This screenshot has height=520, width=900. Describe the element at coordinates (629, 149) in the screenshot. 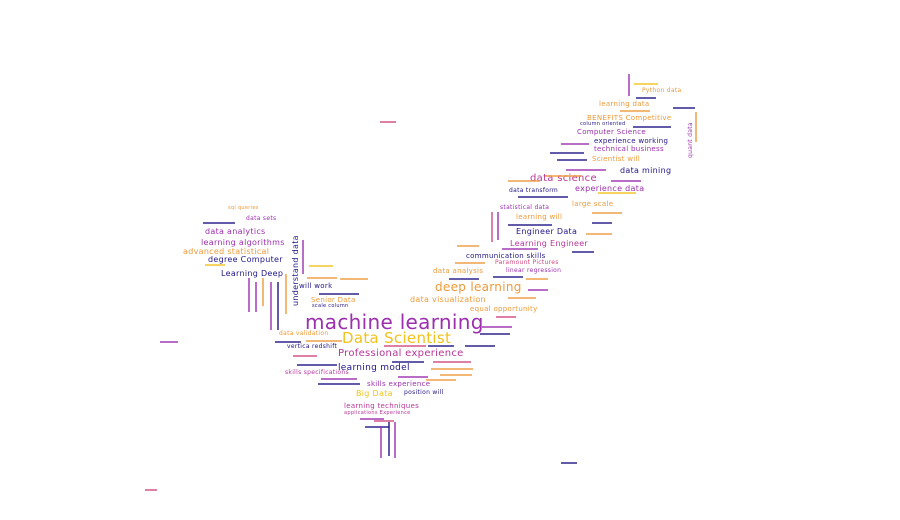

I see `word-cloud-term: technical business` at that location.